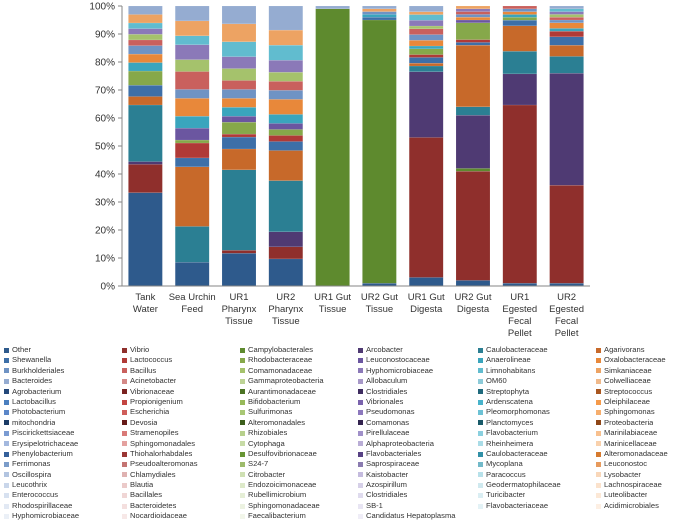  Describe the element at coordinates (299, 360) in the screenshot. I see `legend-item: Rhodobacteraceae` at that location.